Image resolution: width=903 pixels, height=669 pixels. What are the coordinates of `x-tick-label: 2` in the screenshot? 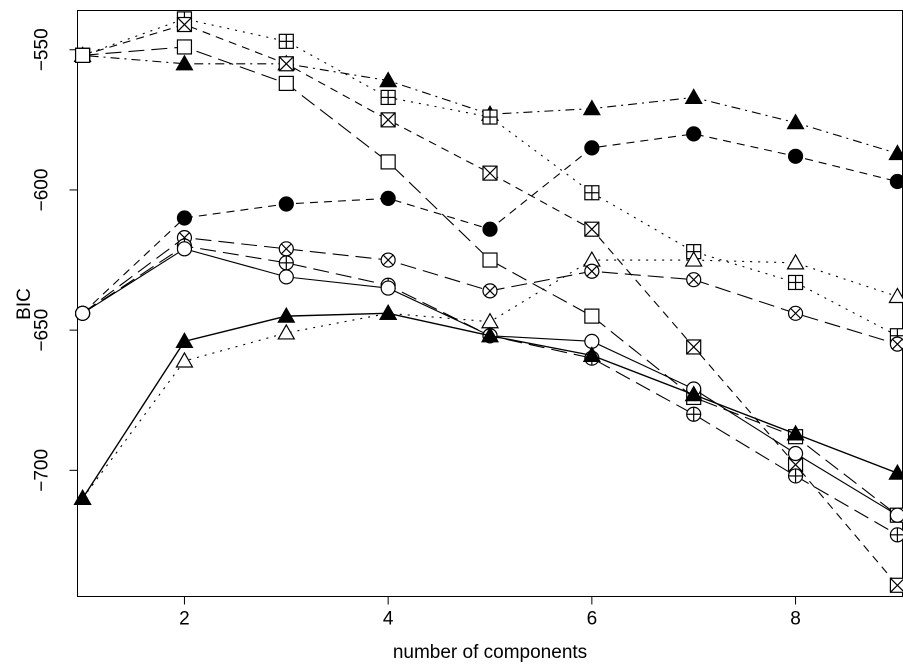 It's located at (184, 619).